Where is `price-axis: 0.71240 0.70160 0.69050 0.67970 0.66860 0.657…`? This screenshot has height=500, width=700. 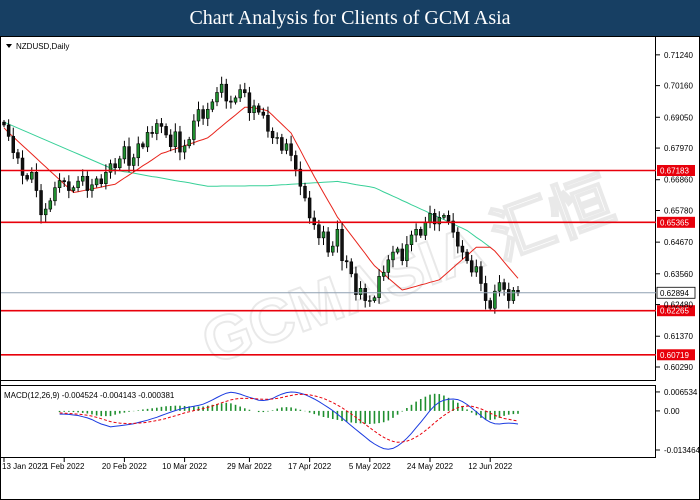 price-axis: 0.71240 0.70160 0.69050 0.67970 0.66860 0.657… is located at coordinates (674, 211).